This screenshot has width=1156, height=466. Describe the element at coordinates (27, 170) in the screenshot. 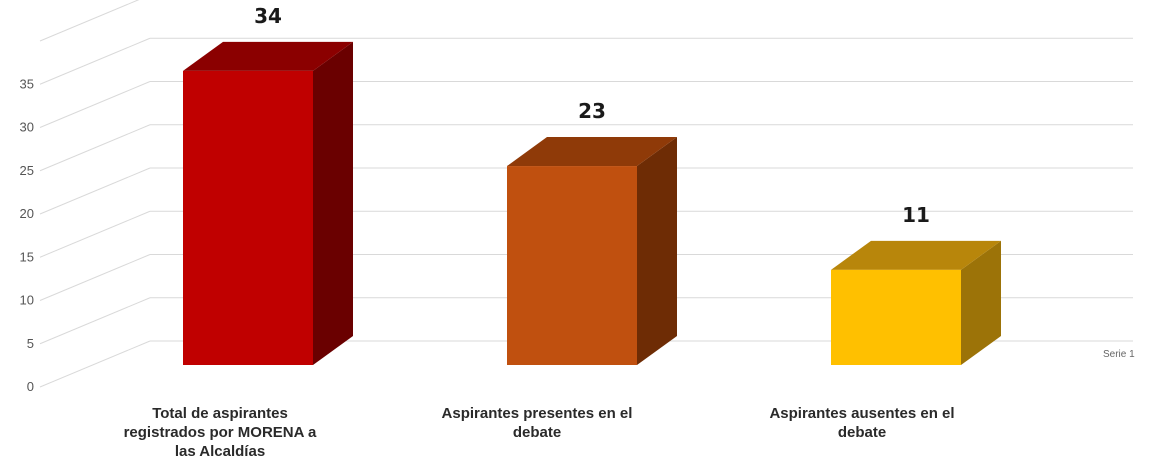

I see `y-tick-label: 25` at that location.